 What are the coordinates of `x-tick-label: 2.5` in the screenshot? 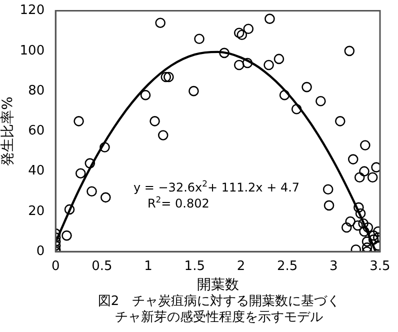 It's located at (287, 266).